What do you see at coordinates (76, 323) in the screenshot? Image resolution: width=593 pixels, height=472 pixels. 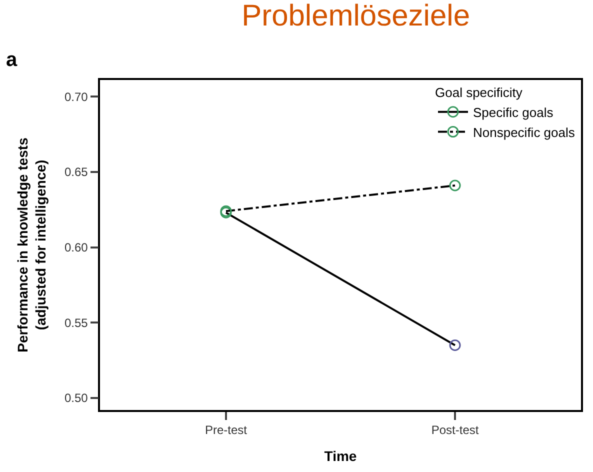 I see `y-tick-label: 0.55` at bounding box center [76, 323].